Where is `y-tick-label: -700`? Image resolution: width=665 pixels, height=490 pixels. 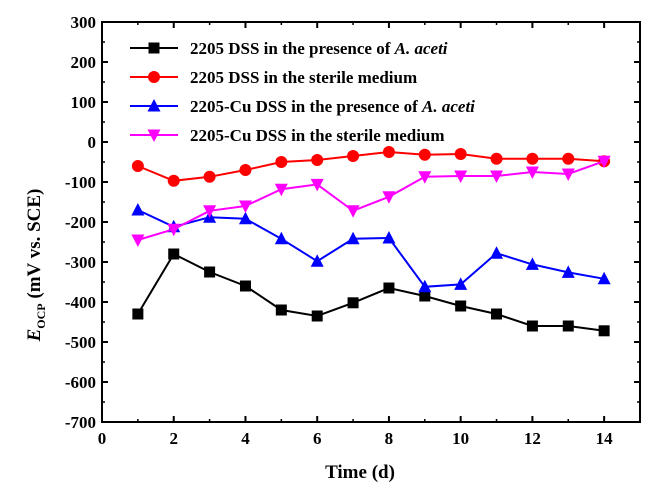
y-tick-label: -700 is located at coordinates (80, 422).